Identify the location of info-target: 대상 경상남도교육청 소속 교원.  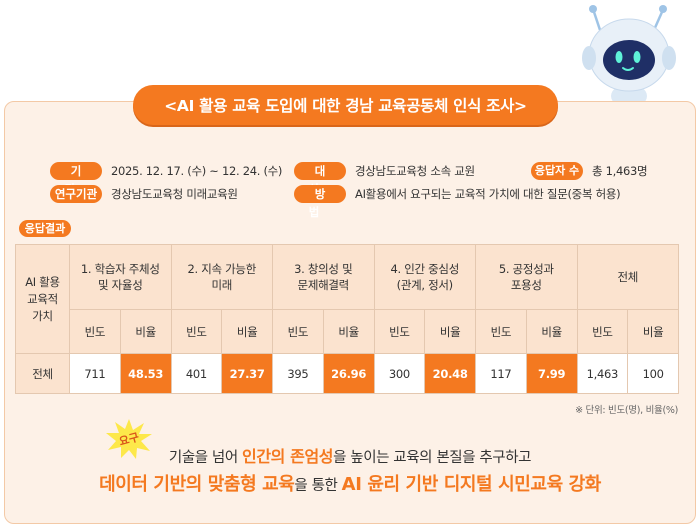
(384, 179).